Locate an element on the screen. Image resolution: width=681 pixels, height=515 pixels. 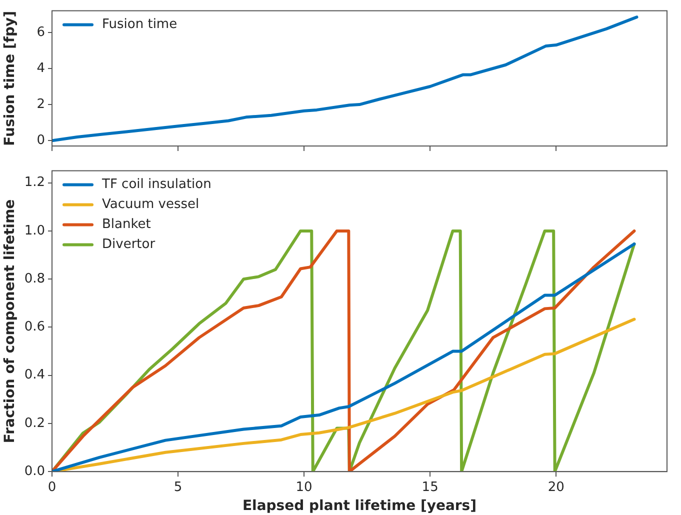
legend-label: Vacuum vessel is located at coordinates (151, 204).